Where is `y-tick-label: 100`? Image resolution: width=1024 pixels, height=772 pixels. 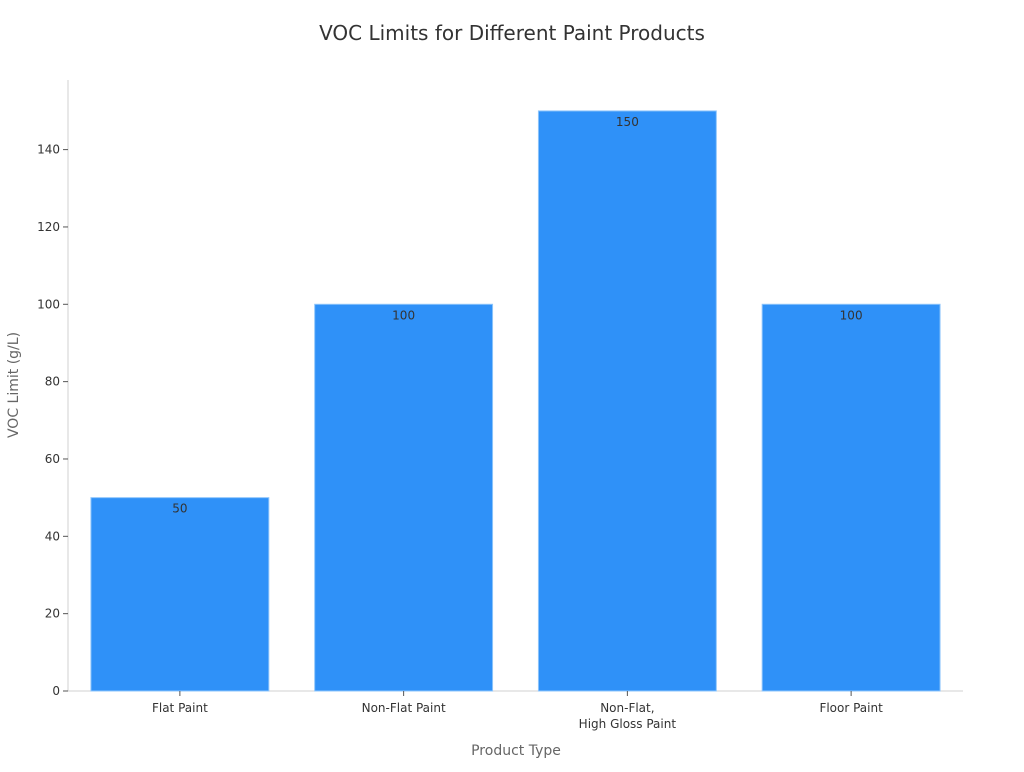
y-tick-label: 100 is located at coordinates (48, 304).